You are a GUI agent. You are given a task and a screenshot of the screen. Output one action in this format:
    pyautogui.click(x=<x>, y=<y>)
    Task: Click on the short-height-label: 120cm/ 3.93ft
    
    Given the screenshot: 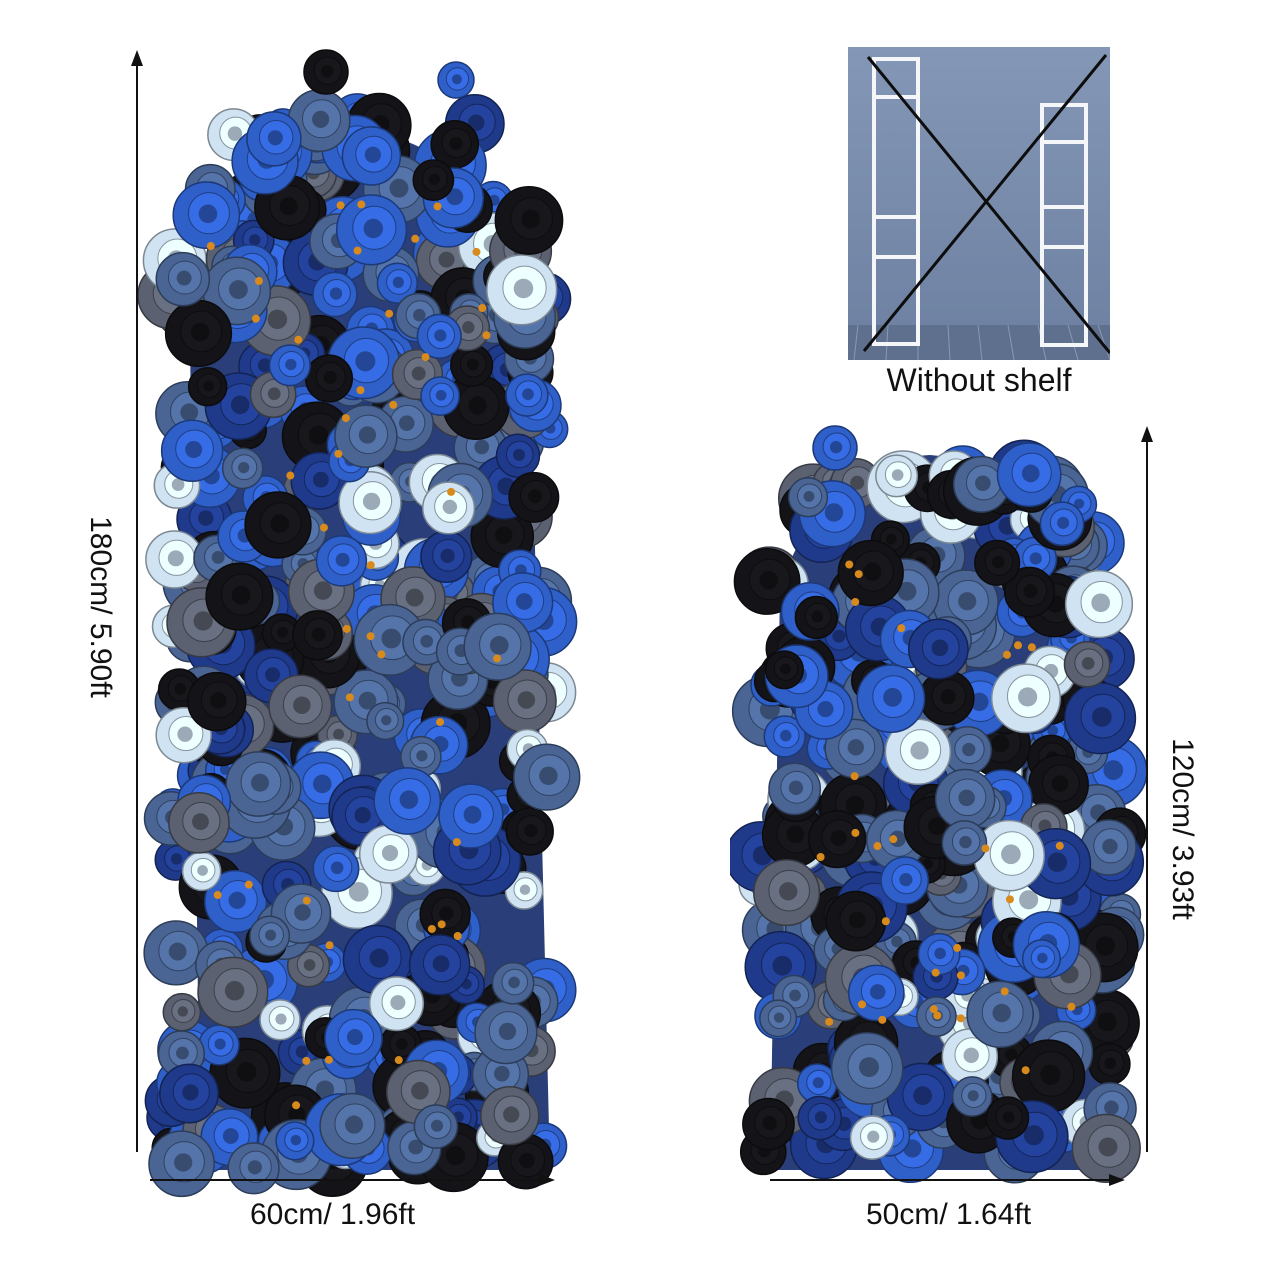 What is the action you would take?
    pyautogui.click(x=1182, y=829)
    